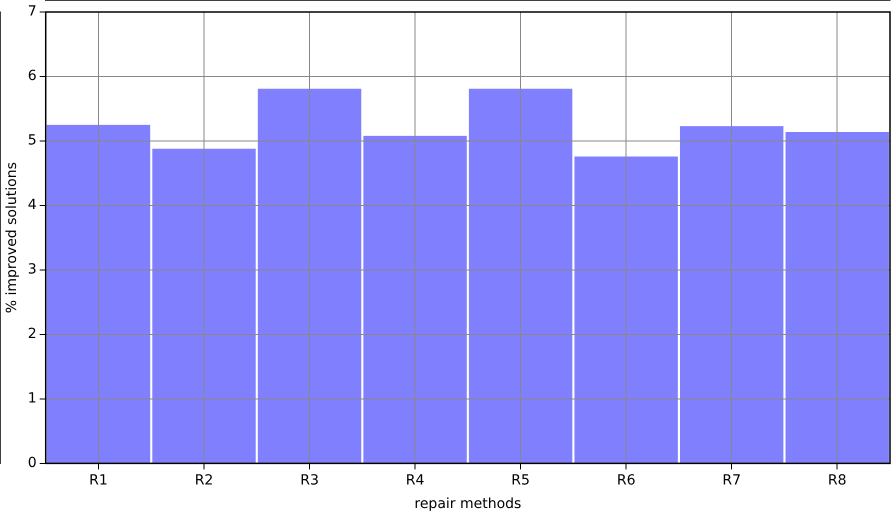 The width and height of the screenshot is (894, 517). What do you see at coordinates (32, 205) in the screenshot?
I see `y-tick-label: 4` at bounding box center [32, 205].